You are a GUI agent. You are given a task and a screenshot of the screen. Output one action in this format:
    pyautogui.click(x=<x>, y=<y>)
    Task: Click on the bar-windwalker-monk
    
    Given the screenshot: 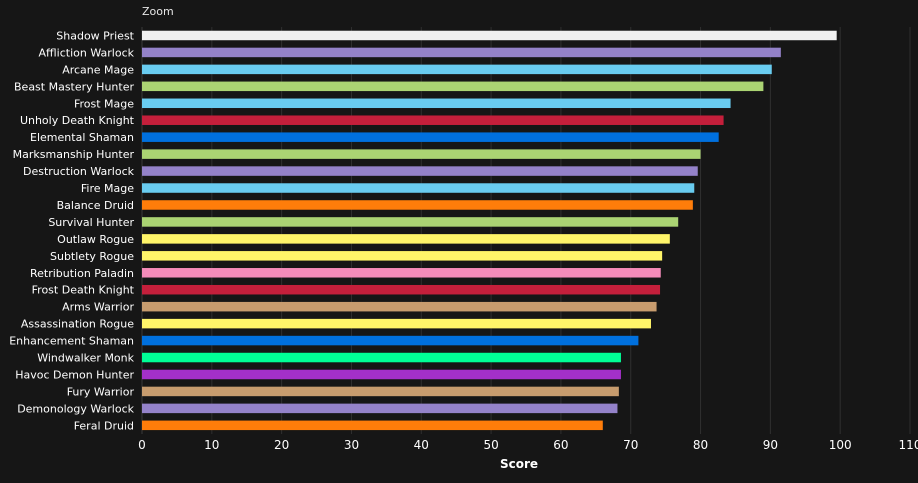 What is the action you would take?
    pyautogui.click(x=381, y=357)
    